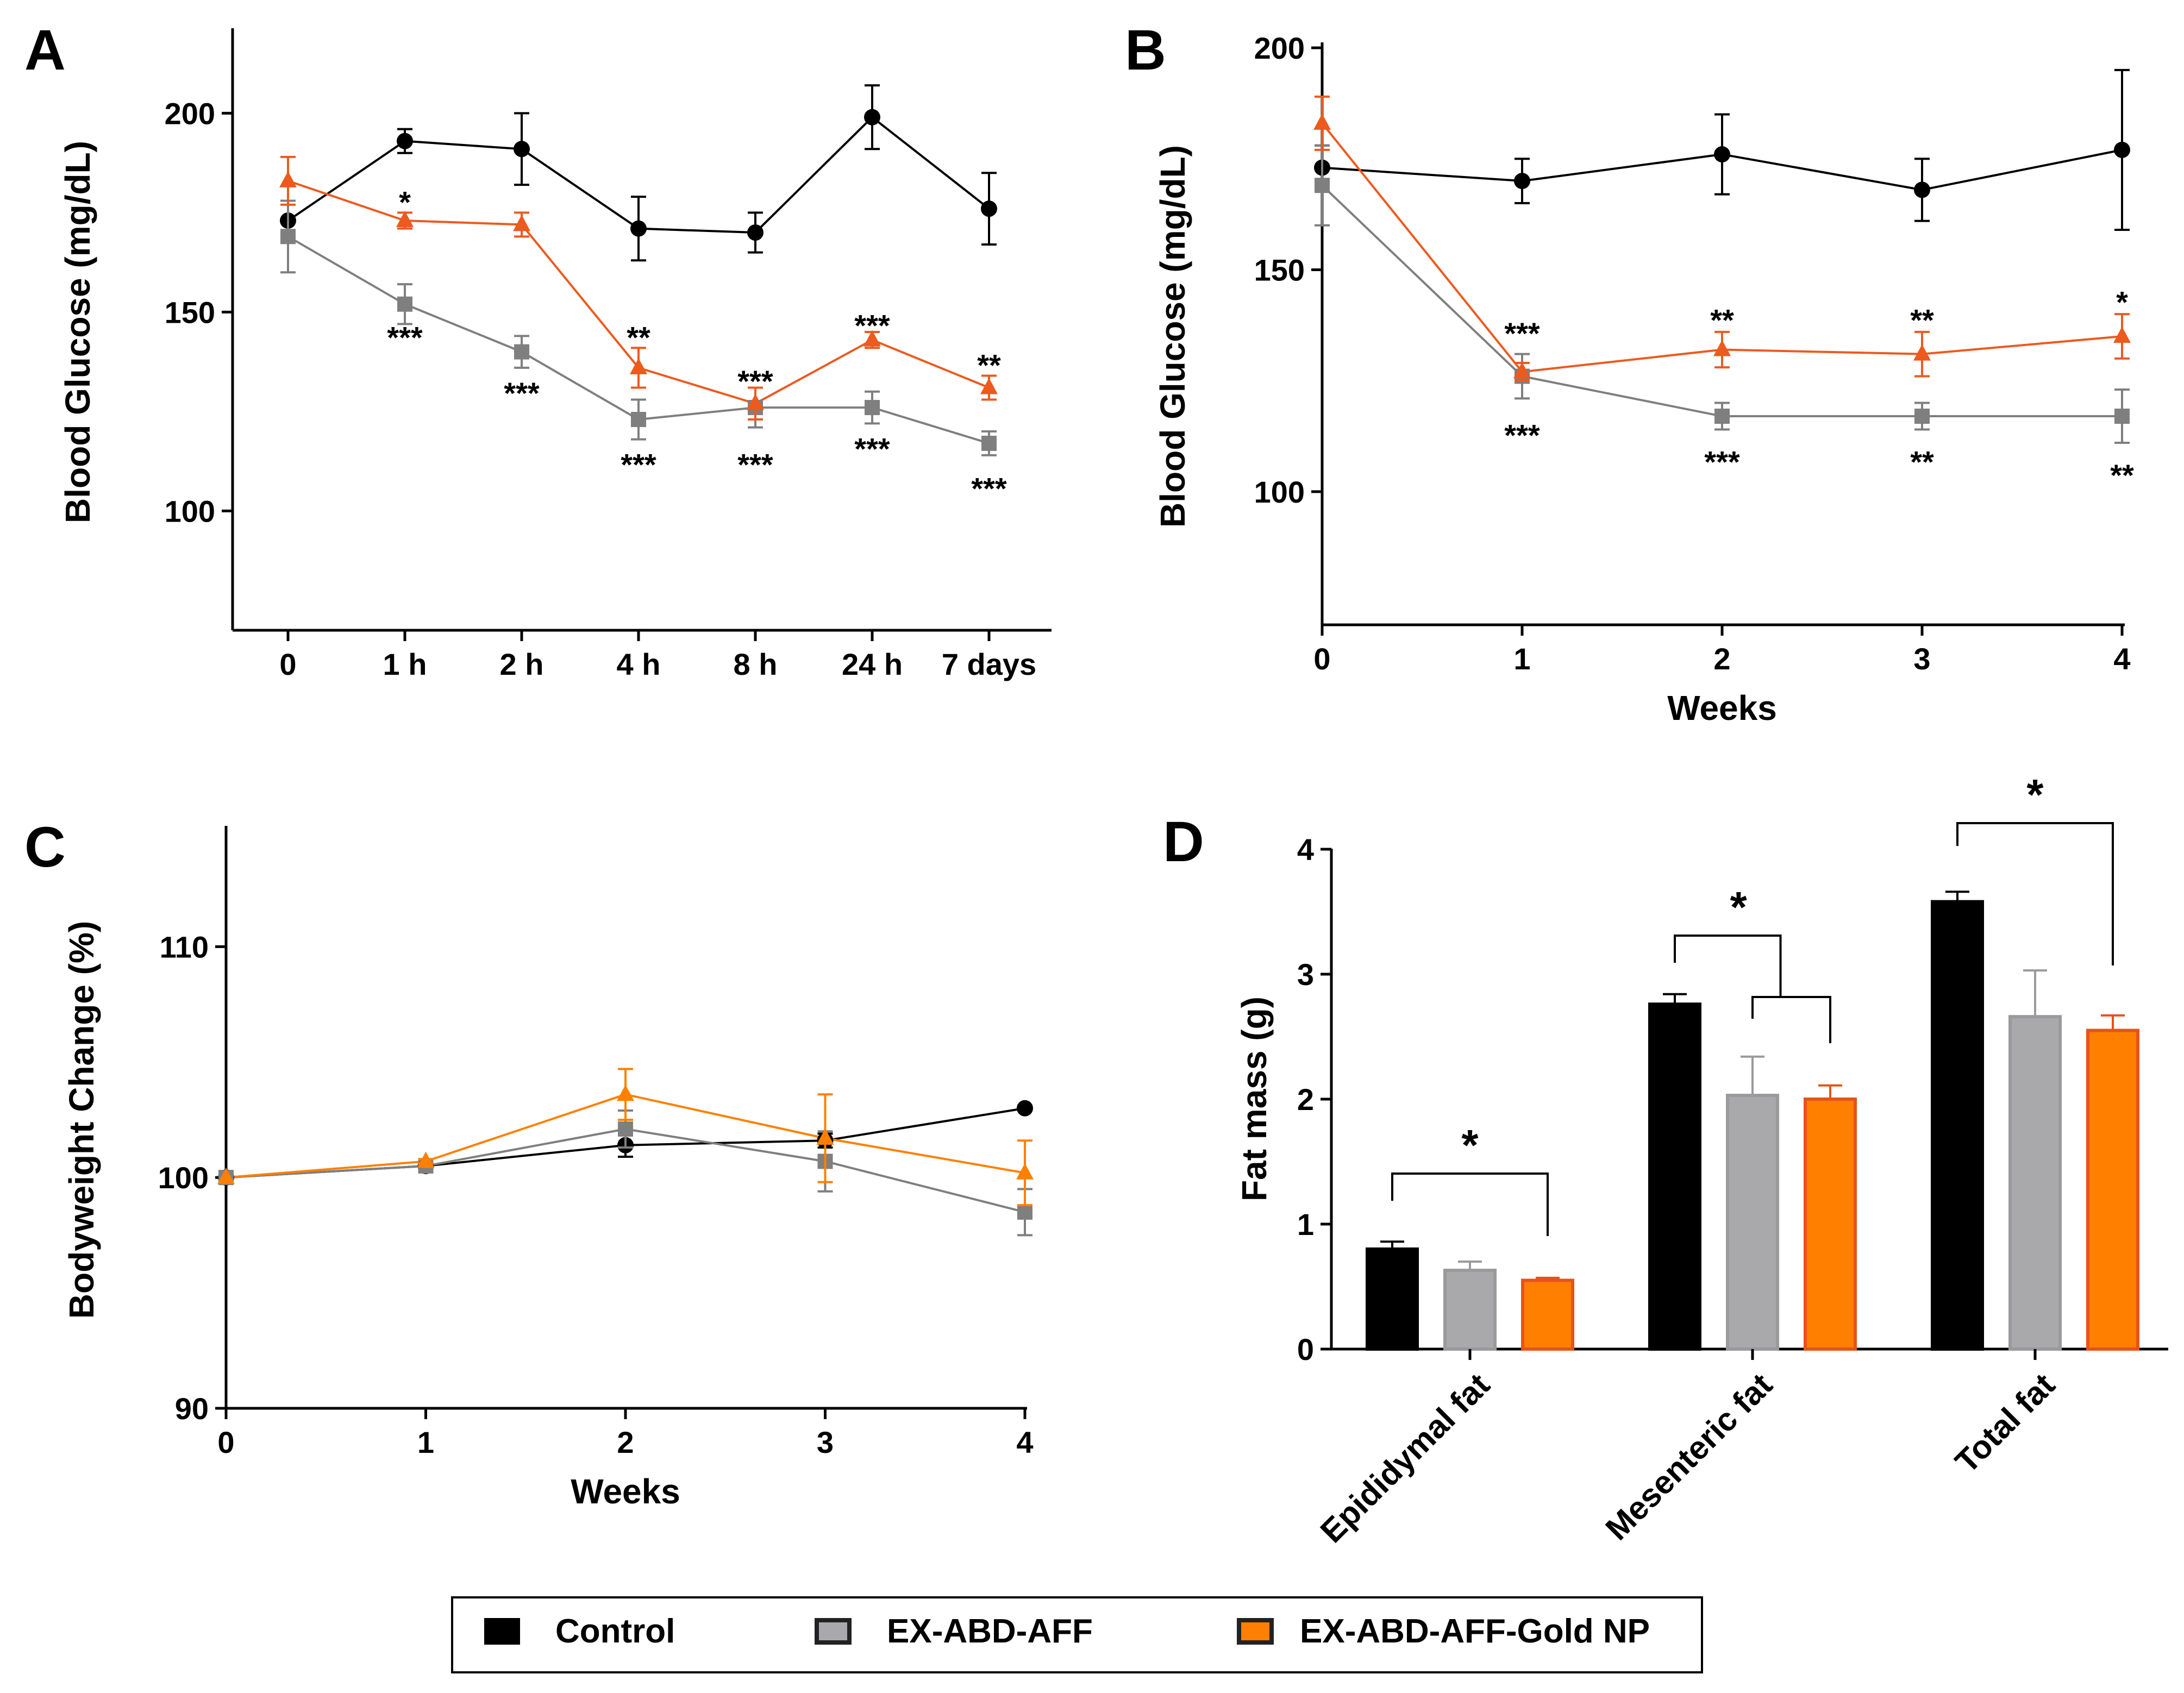  Describe the element at coordinates (190, 113) in the screenshot. I see `panel-a-y-tick-label: 200` at that location.